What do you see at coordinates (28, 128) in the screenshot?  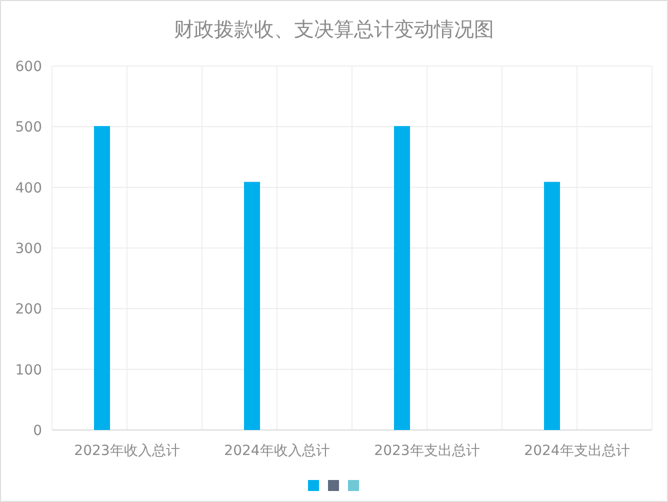 I see `y-tick-label: 500` at bounding box center [28, 128].